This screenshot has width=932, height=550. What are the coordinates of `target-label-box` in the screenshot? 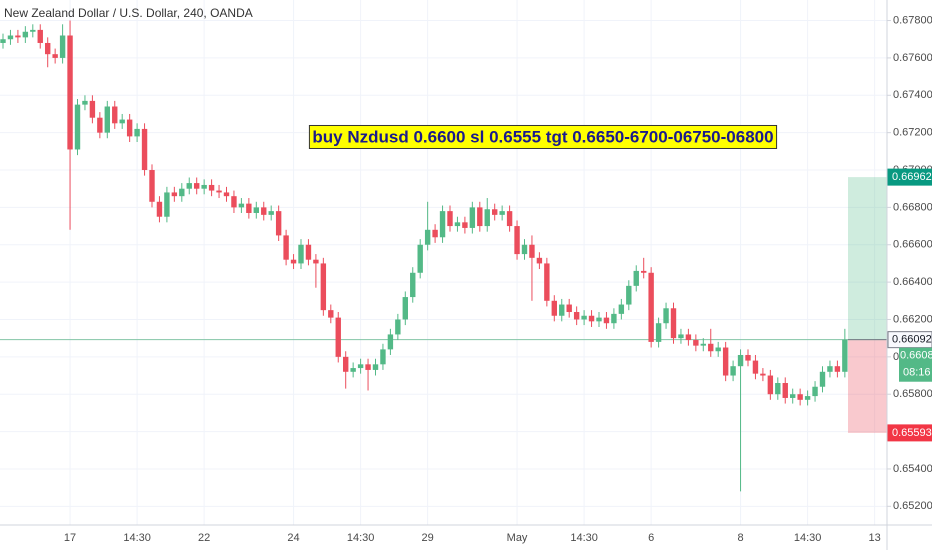 It's located at (909, 177).